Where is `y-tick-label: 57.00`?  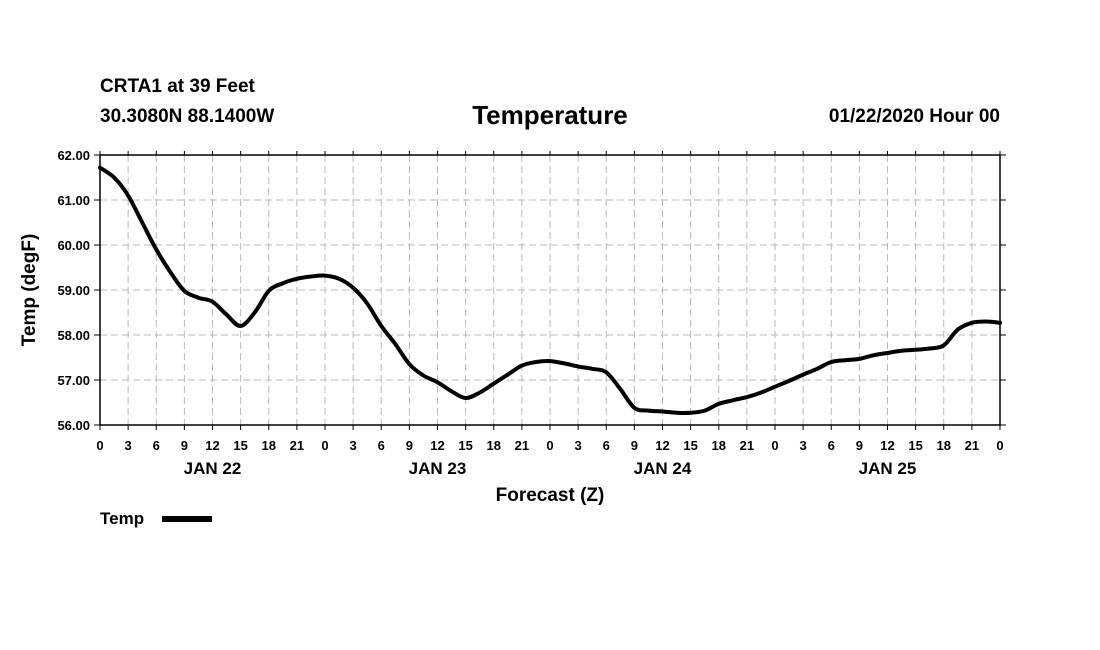
y-tick-label: 57.00 is located at coordinates (73, 380).